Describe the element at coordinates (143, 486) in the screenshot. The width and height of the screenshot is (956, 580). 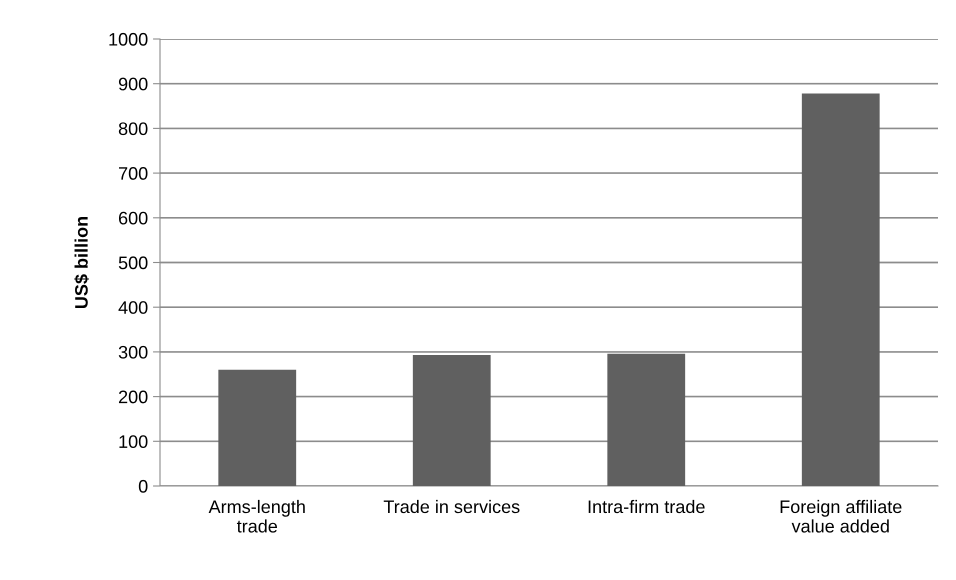
I see `y-tick-label: 0` at that location.